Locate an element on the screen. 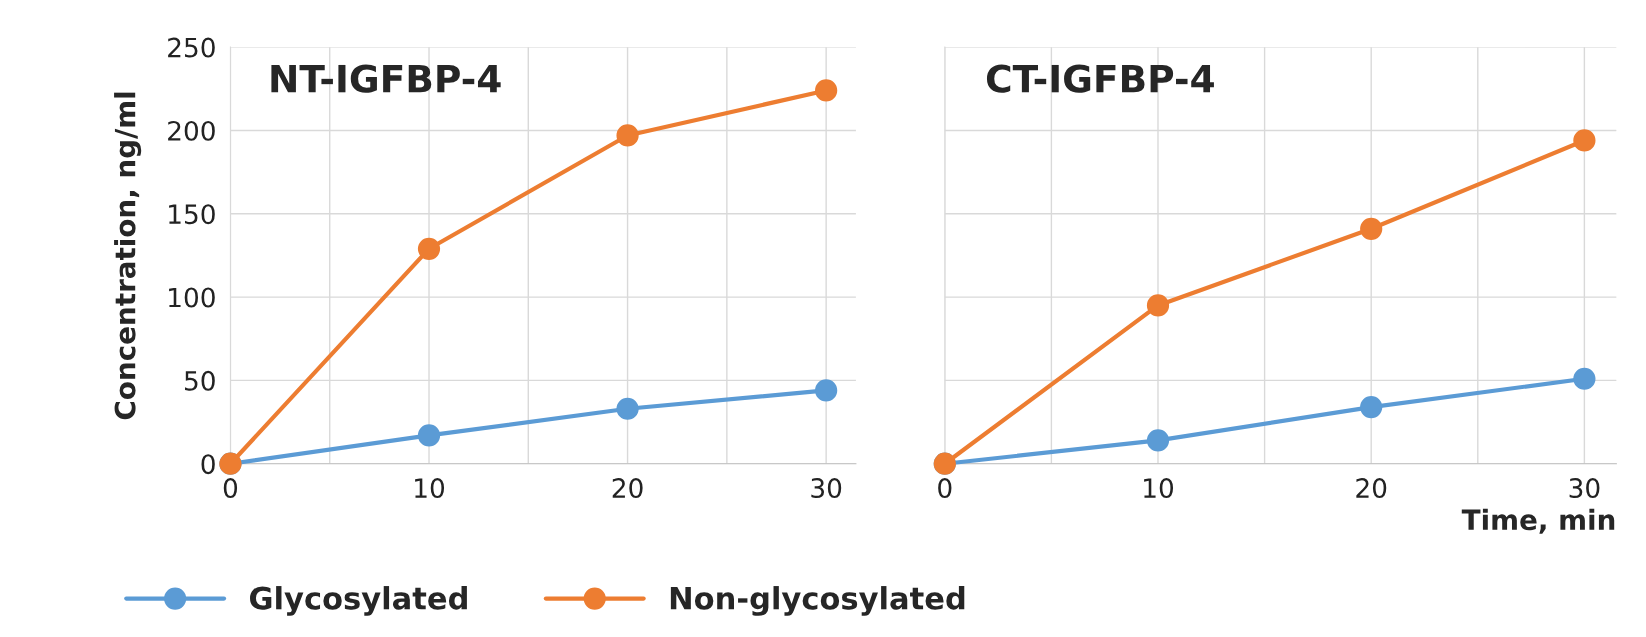 The height and width of the screenshot is (637, 1646). y-tick-label: 250 is located at coordinates (191, 47).